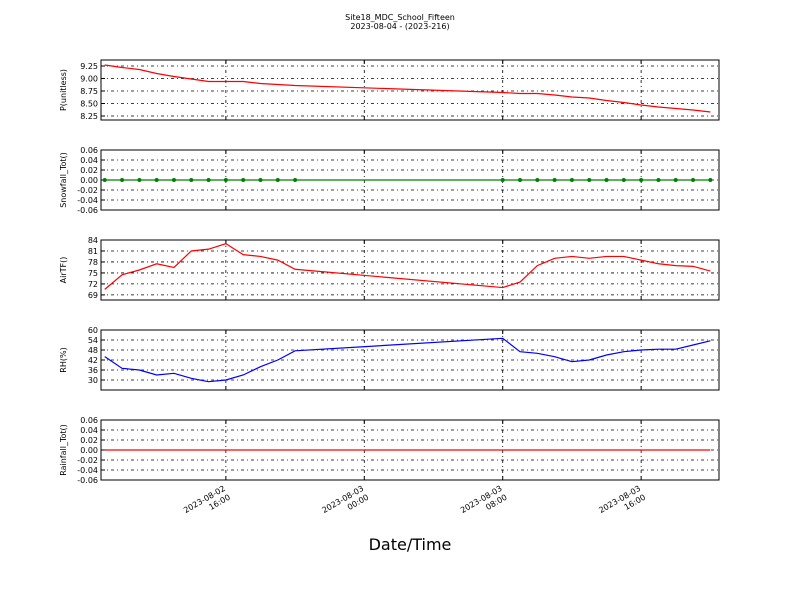 The height and width of the screenshot is (600, 800). What do you see at coordinates (93, 251) in the screenshot?
I see `y-tick-label: 81` at bounding box center [93, 251].